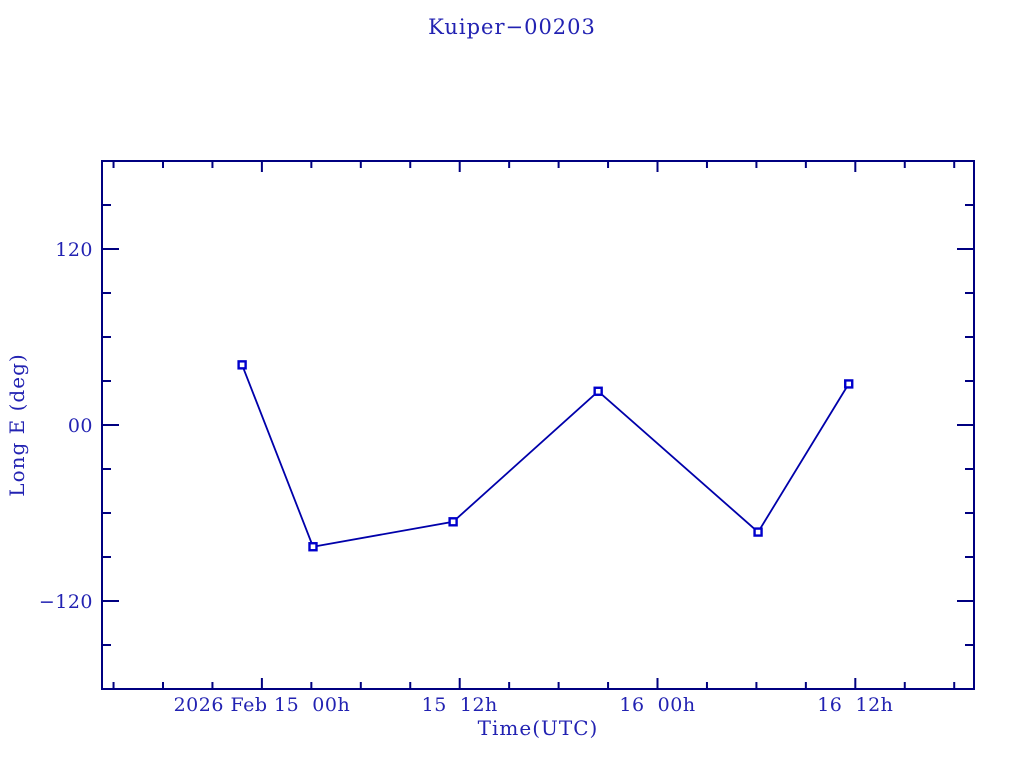 The height and width of the screenshot is (768, 1024). Describe the element at coordinates (538, 728) in the screenshot. I see `x-axis-title: Time(UTC)` at that location.